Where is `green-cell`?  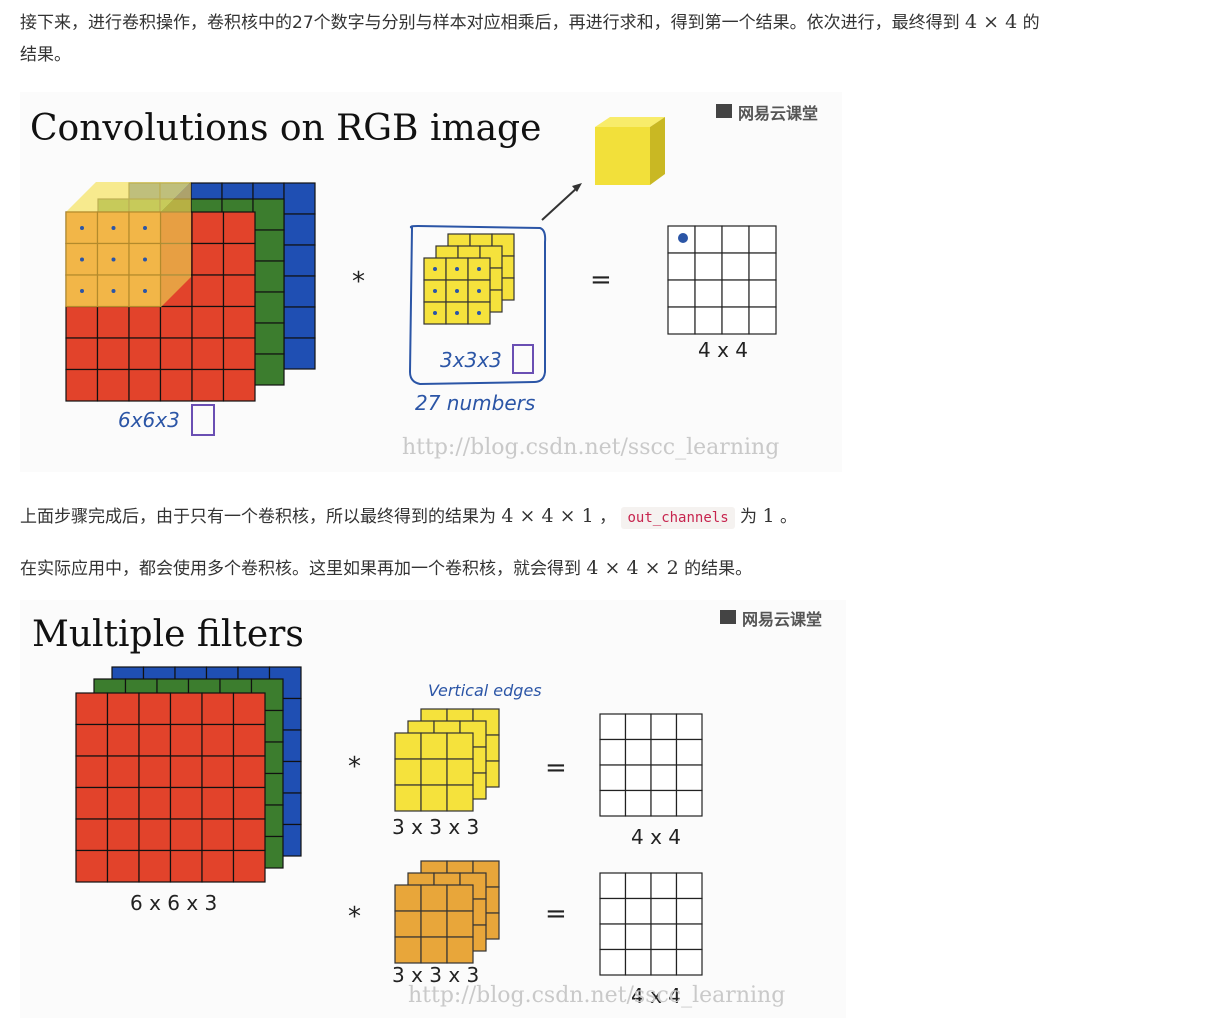
green-cell is located at coordinates (268, 369).